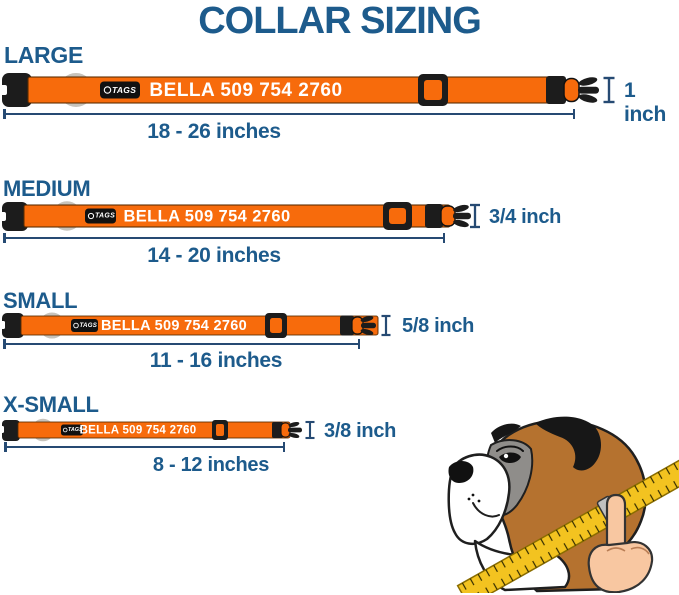 The height and width of the screenshot is (595, 679). I want to click on width-label-small: 5/8 inch, so click(438, 326).